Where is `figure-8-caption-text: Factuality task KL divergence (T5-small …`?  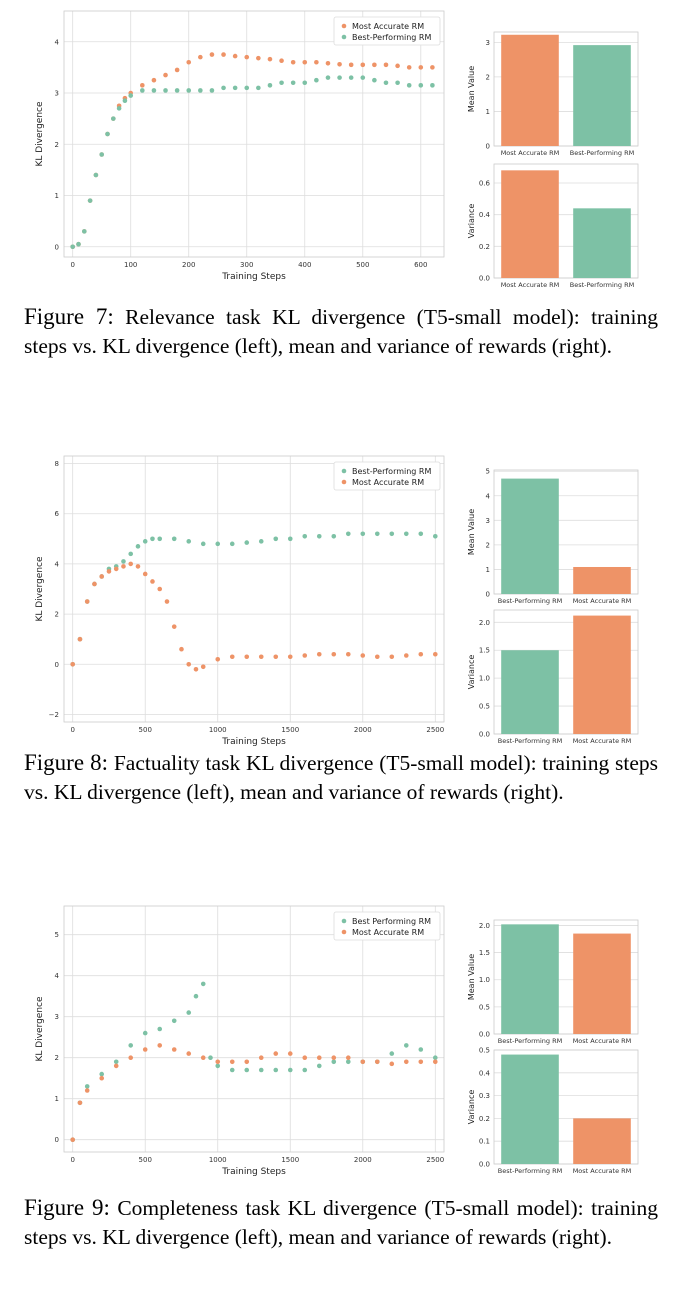 figure-8-caption-text: Factuality task KL divergence (T5-small … is located at coordinates (341, 777).